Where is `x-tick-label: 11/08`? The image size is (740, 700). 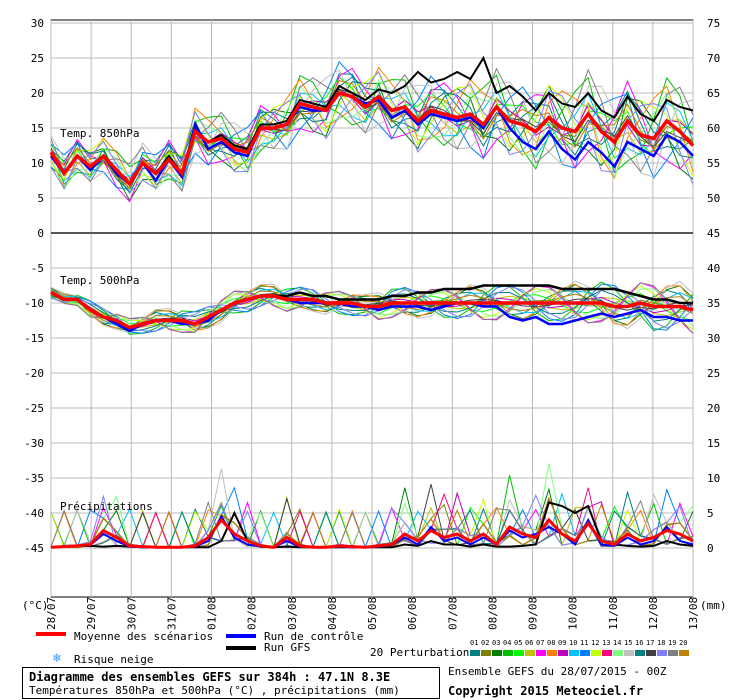
x-tick-label: 11/08 is located at coordinates (613, 613).